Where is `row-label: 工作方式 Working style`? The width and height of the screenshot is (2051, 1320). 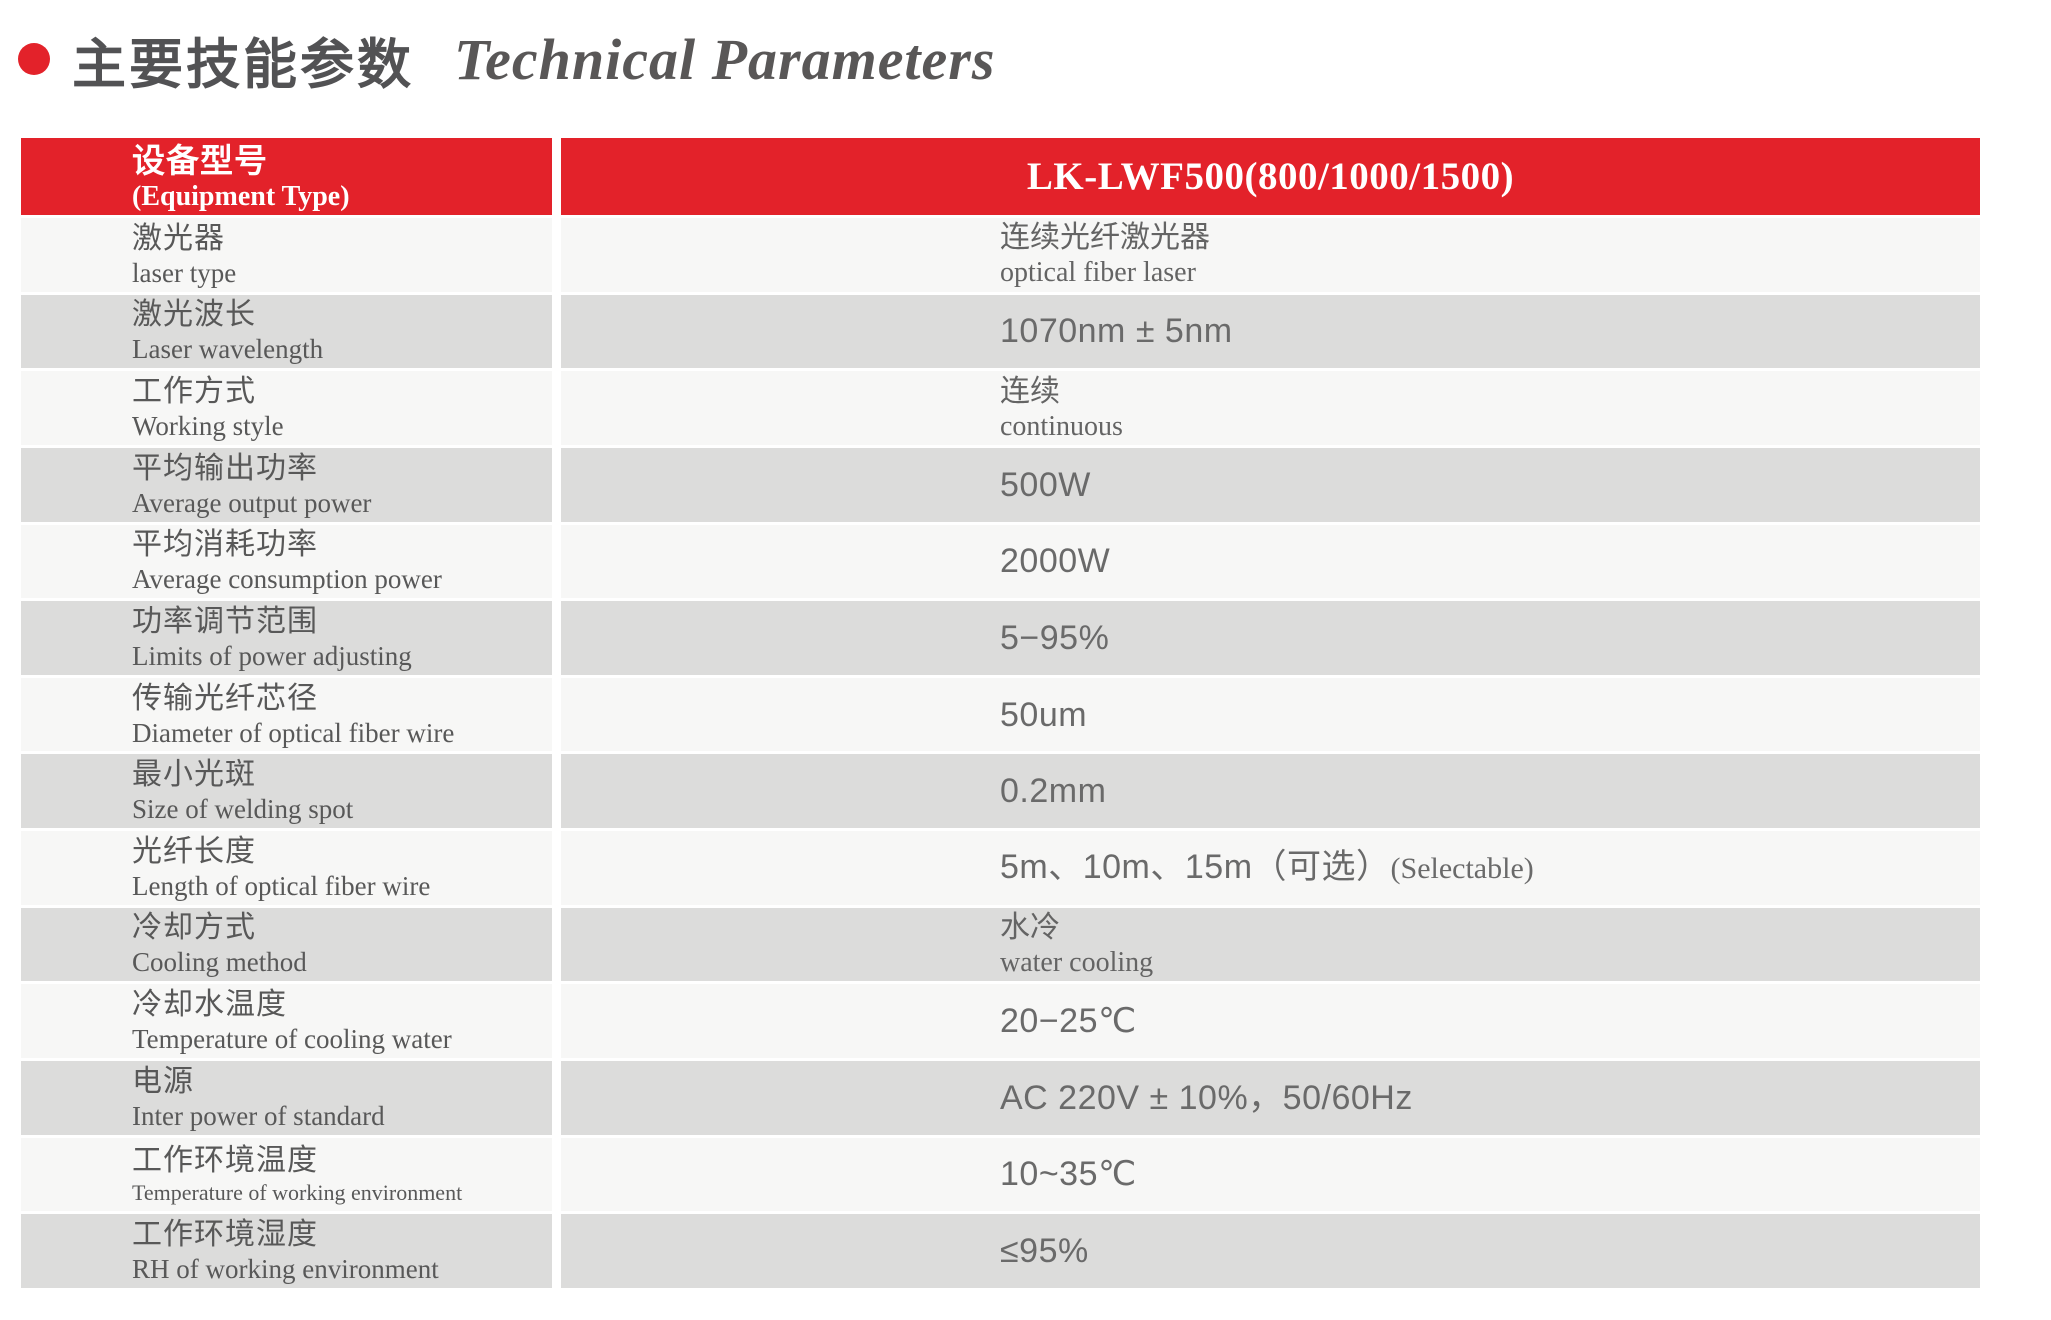 row-label: 工作方式 Working style is located at coordinates (286, 408).